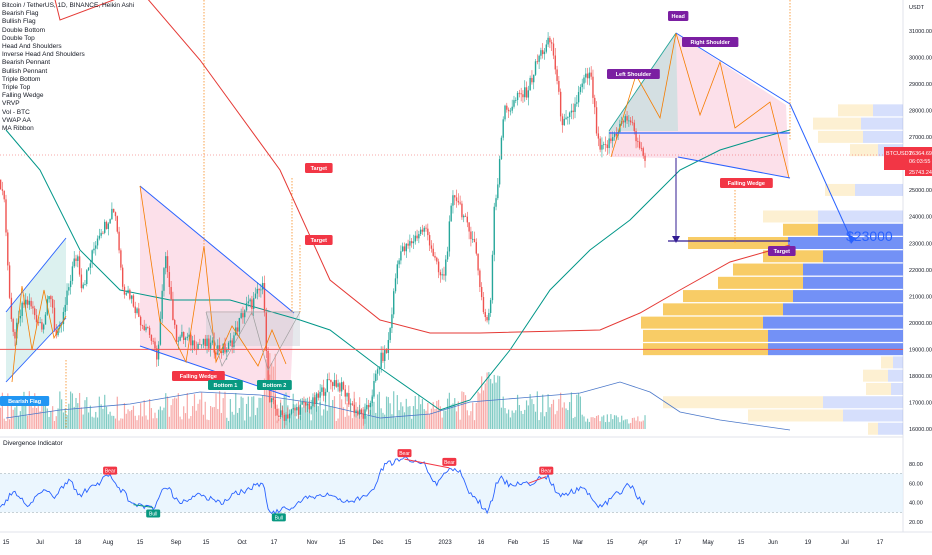 The height and width of the screenshot is (555, 932). What do you see at coordinates (23, 30) in the screenshot?
I see `indicator-legend-item: Double Bottom` at bounding box center [23, 30].